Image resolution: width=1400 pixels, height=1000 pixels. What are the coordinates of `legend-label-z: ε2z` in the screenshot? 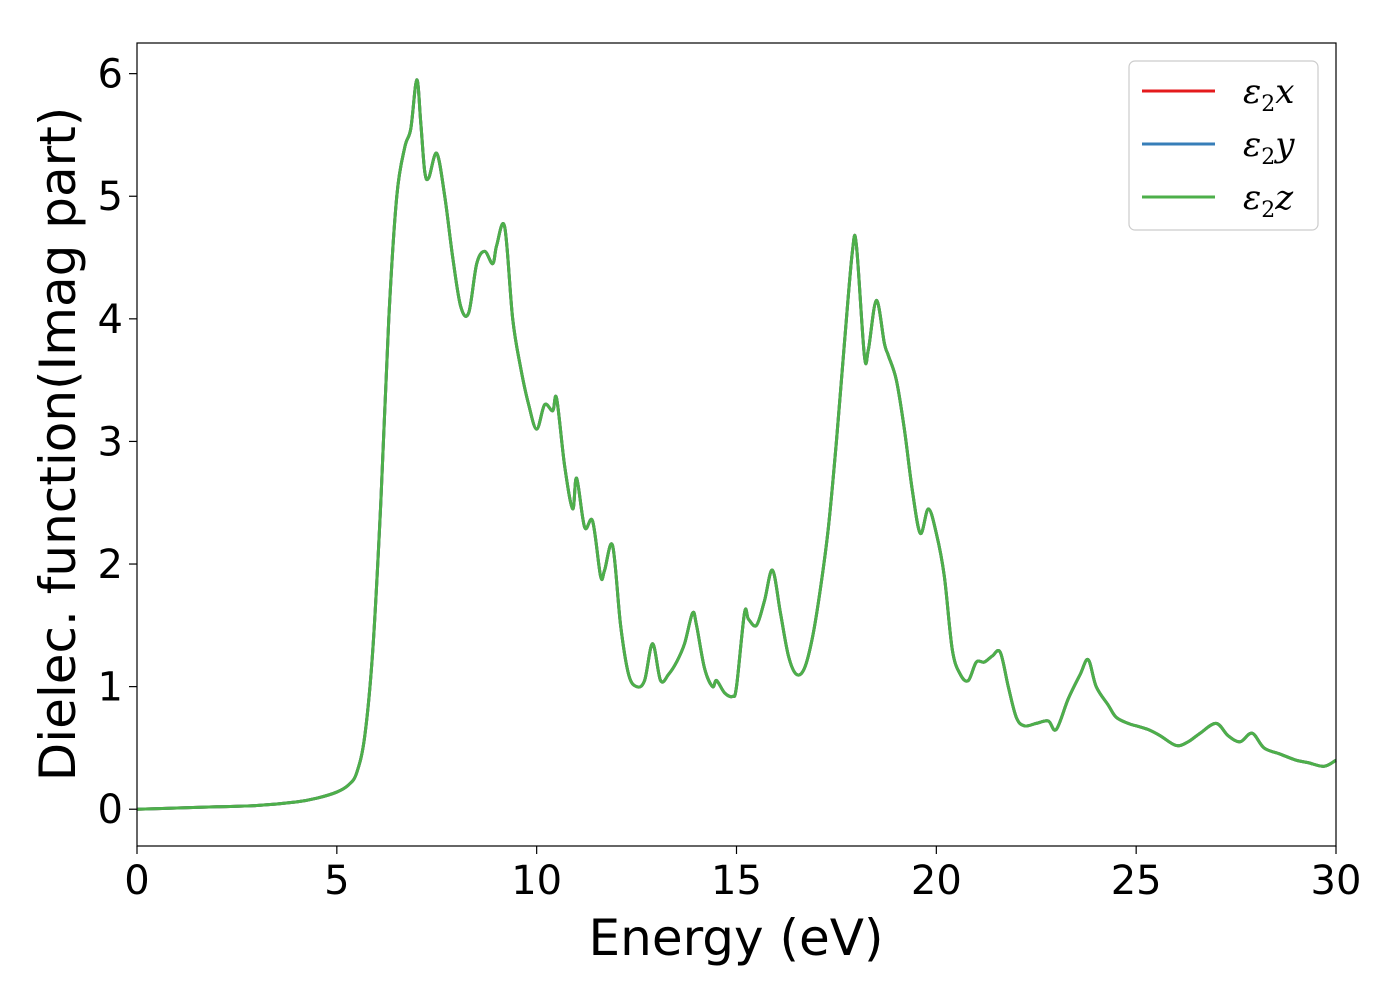 It's located at (1268, 200).